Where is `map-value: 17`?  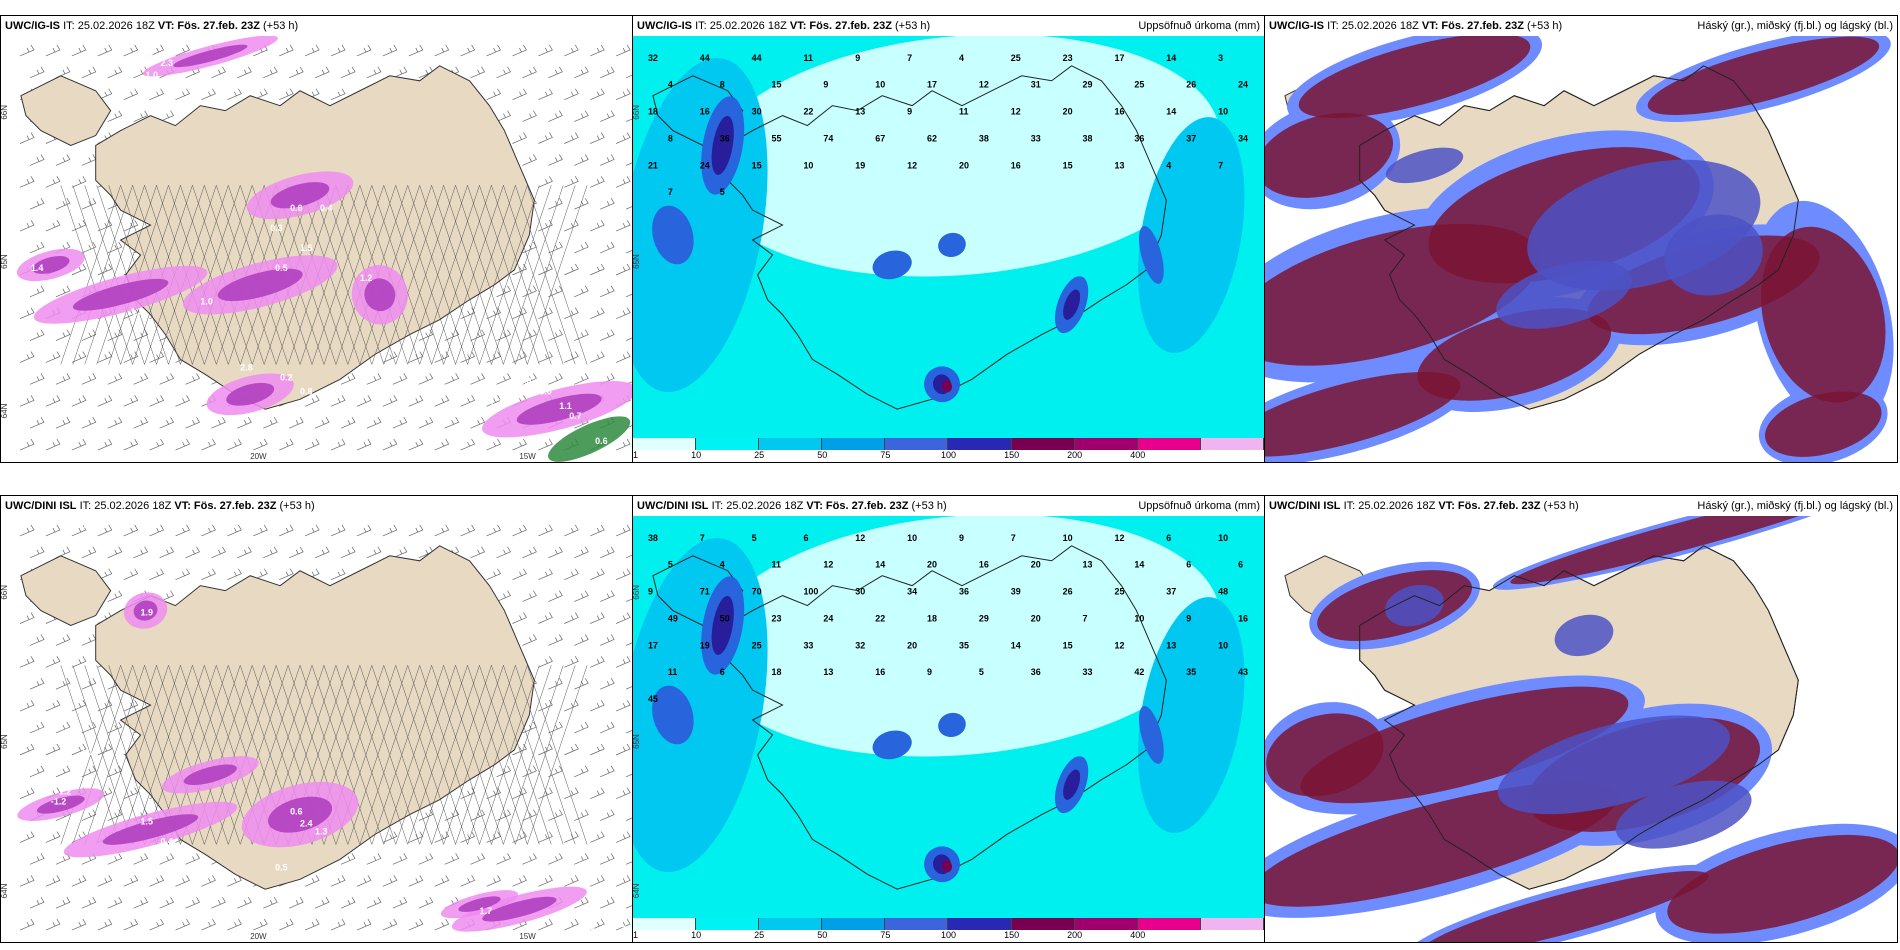
map-value: 17 is located at coordinates (653, 645).